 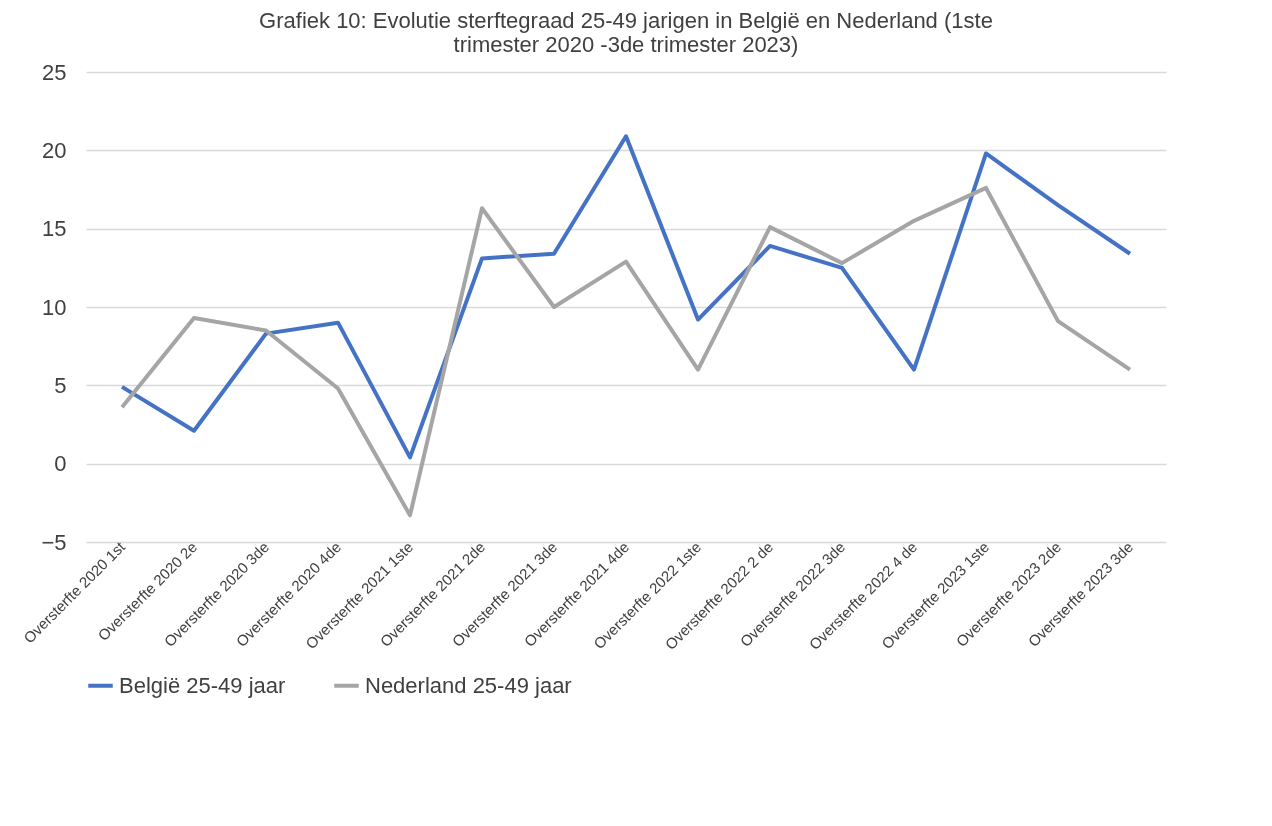 I want to click on text: trimester 2020 -3de trimester 2023), so click(x=626, y=44).